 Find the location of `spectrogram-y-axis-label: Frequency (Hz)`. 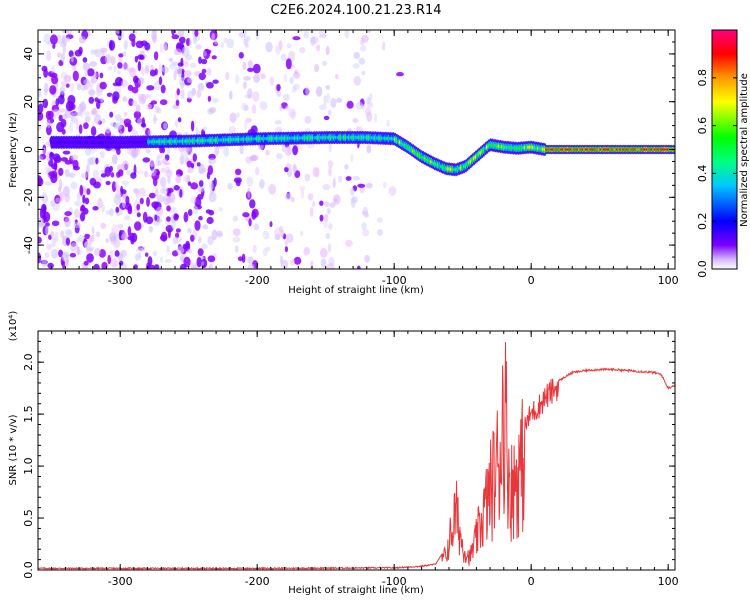

spectrogram-y-axis-label: Frequency (Hz) is located at coordinates (13, 150).